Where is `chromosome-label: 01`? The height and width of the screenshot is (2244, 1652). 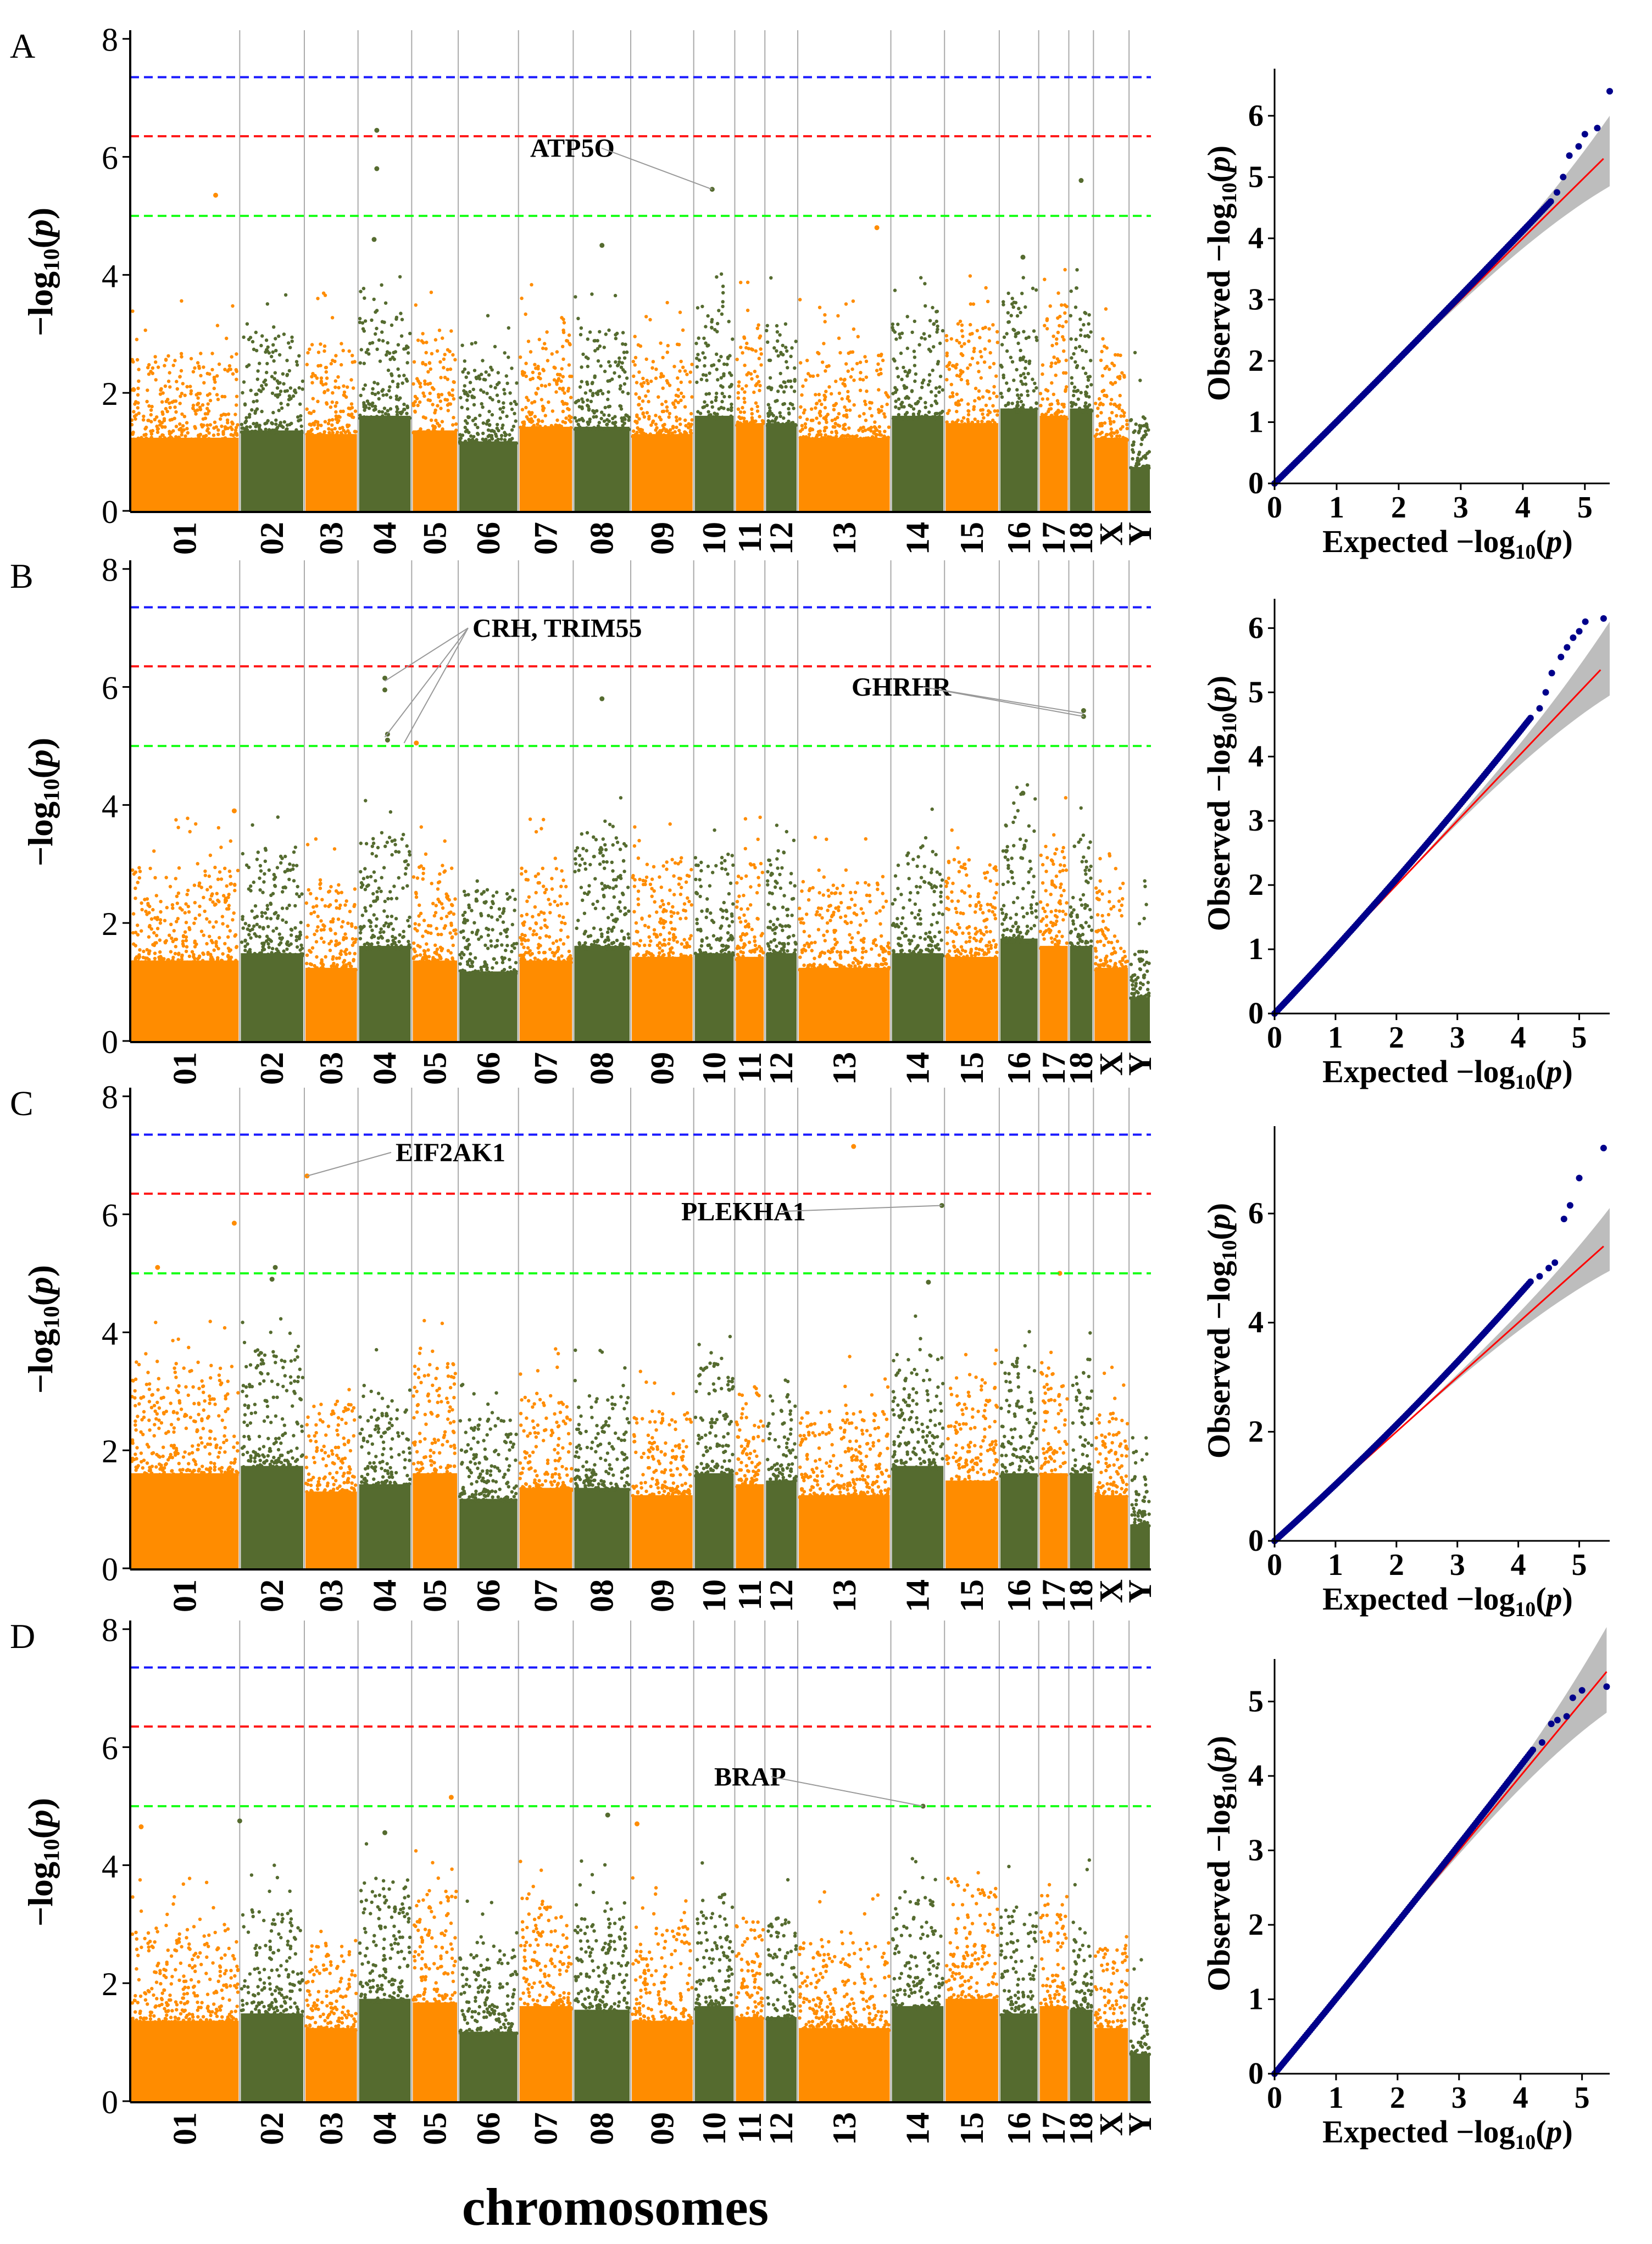 chromosome-label: 01 is located at coordinates (185, 538).